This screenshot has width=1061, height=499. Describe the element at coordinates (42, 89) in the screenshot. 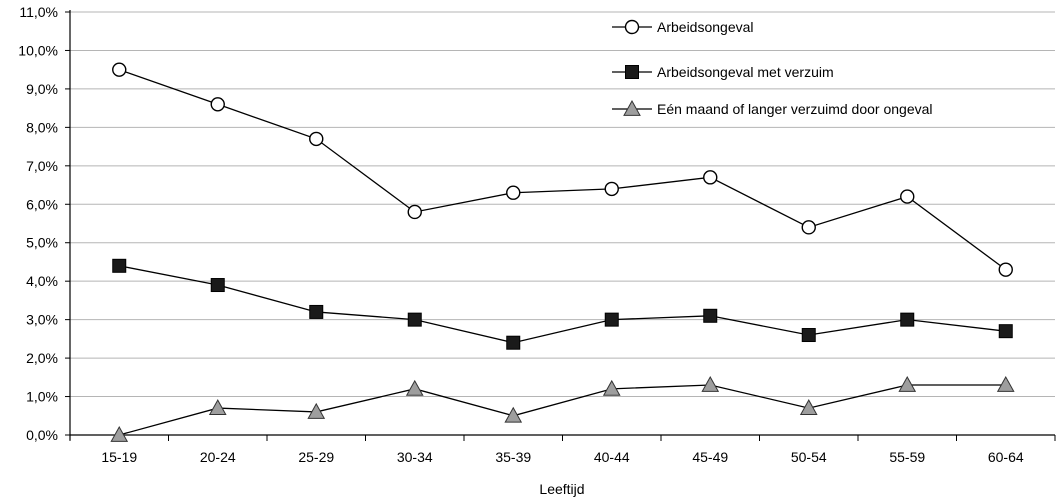

I see `y-tick-label: 9,0%` at that location.